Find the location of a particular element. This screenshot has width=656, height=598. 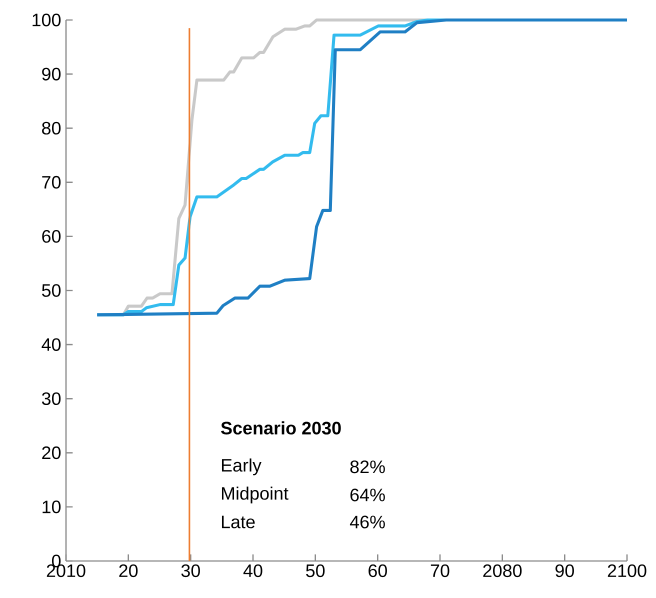

y-tick-label: 90 is located at coordinates (51, 74).